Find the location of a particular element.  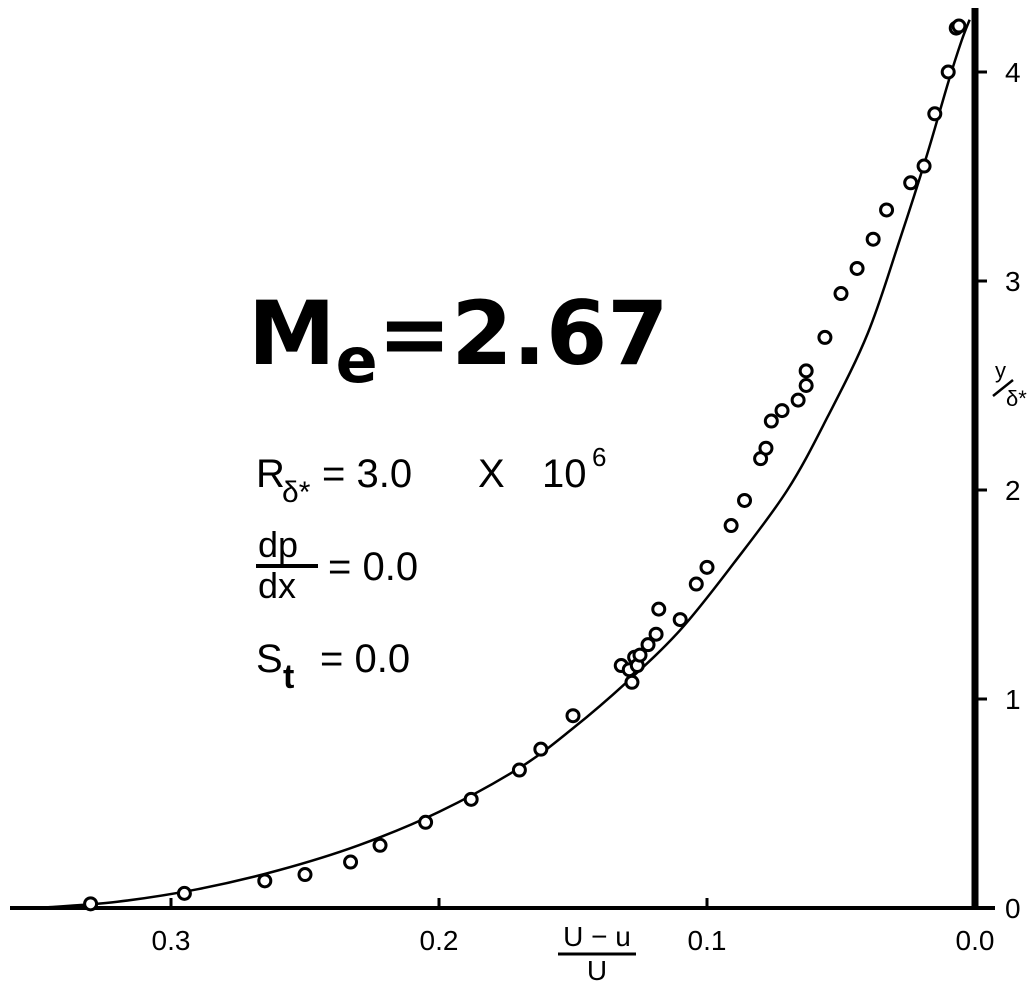

pressure-gradient-annotation: dp dx = 0.0 is located at coordinates (337, 565).